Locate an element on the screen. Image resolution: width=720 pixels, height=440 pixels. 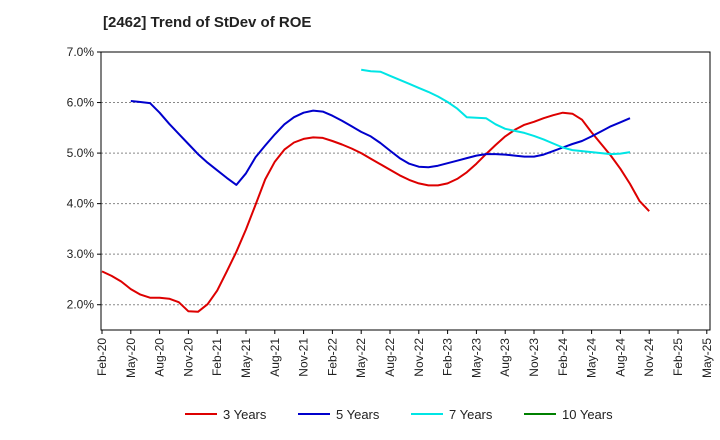
y-tick-label: 7.0% is located at coordinates (81, 52).